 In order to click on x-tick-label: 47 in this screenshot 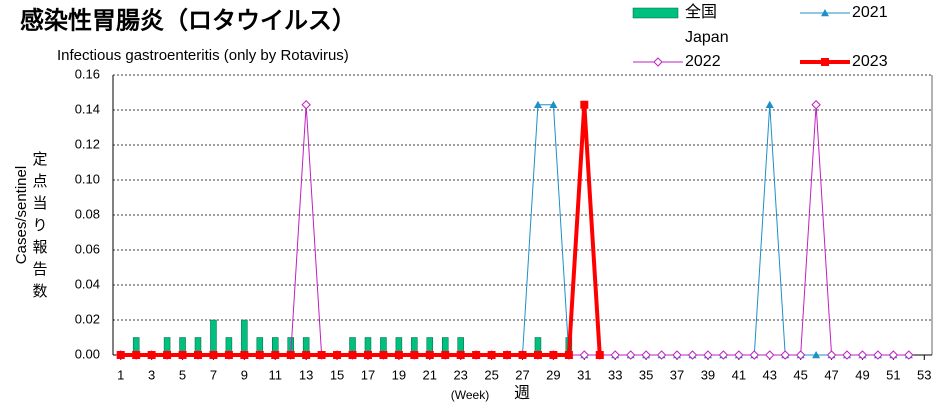, I will do `click(831, 374)`.